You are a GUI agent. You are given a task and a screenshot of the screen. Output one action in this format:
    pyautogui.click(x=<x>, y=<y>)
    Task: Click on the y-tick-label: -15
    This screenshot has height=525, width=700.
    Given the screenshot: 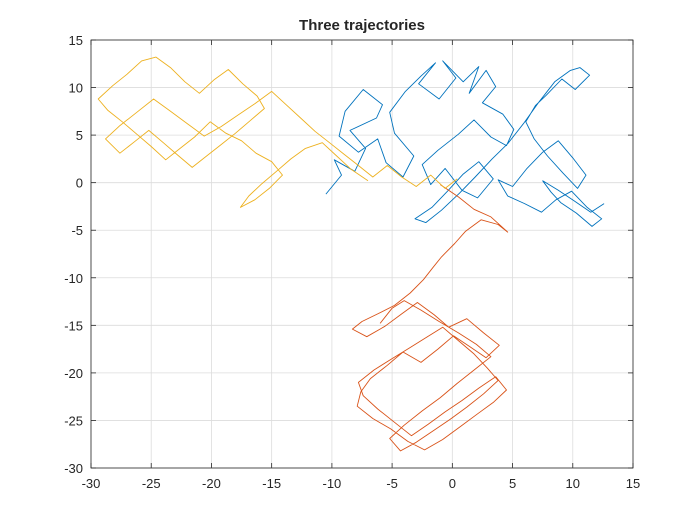 What is the action you would take?
    pyautogui.click(x=73, y=325)
    